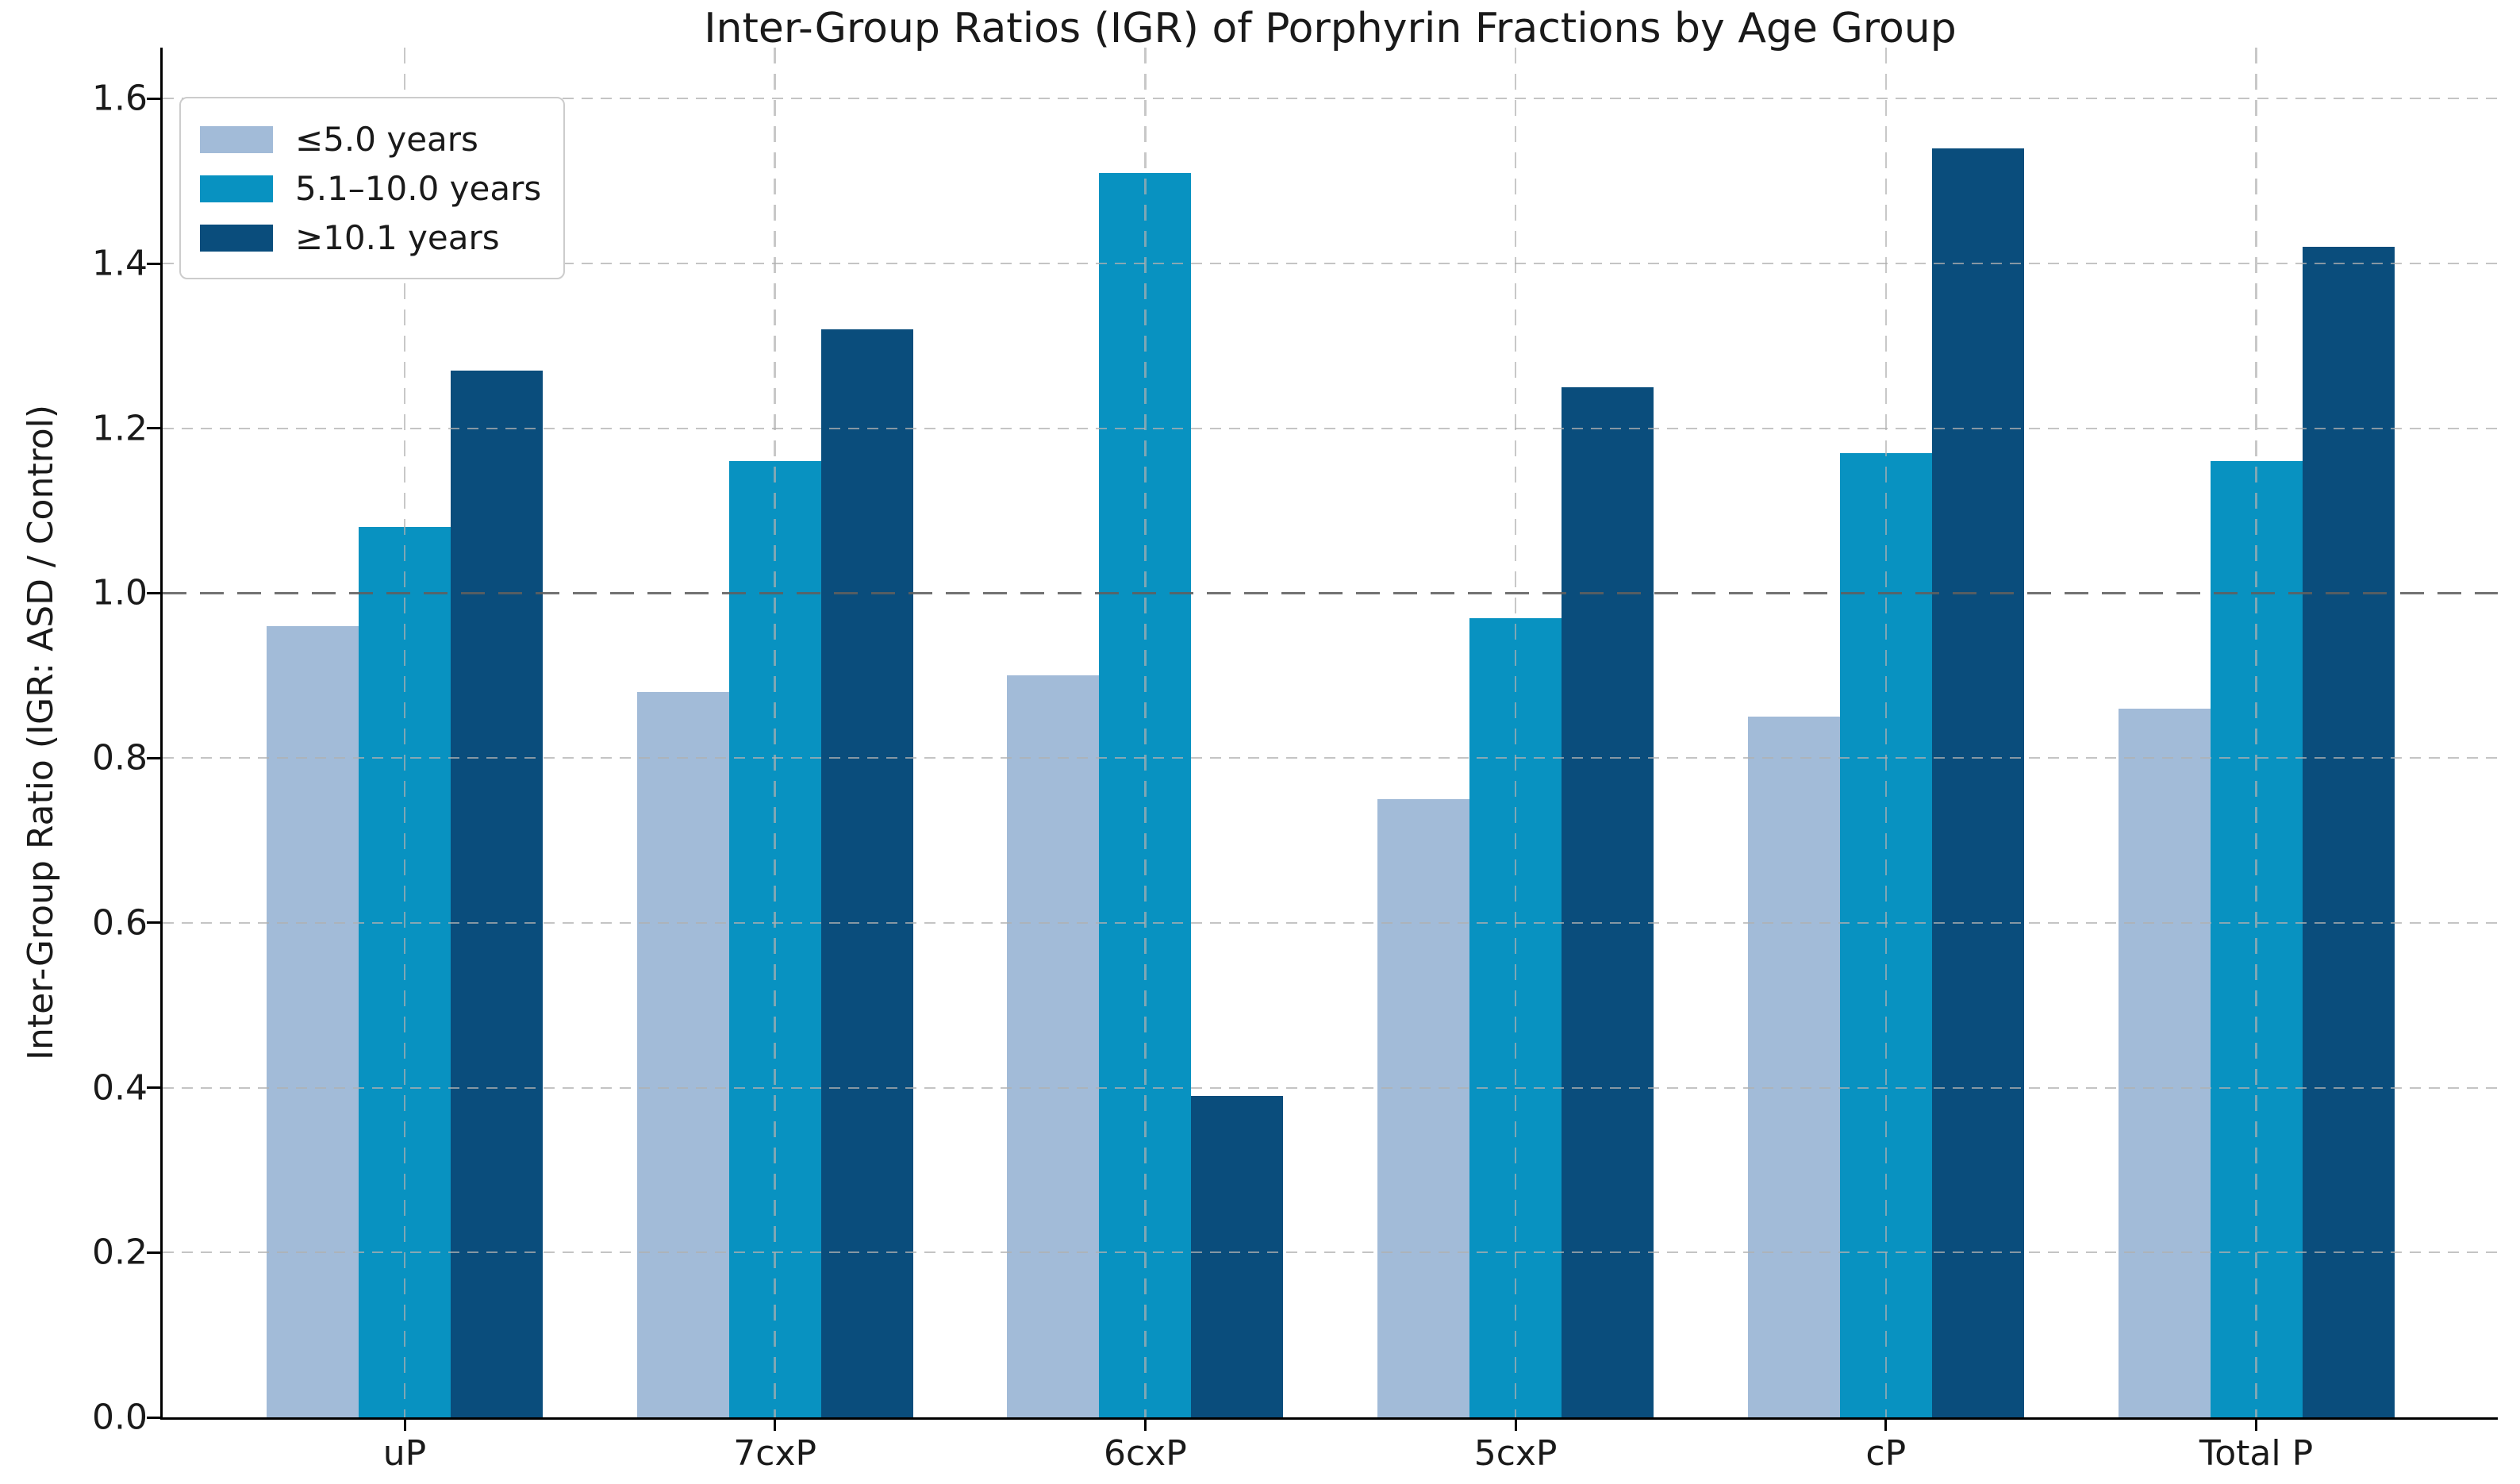 The image size is (2520, 1484). What do you see at coordinates (153, 98) in the screenshot?
I see `y-tick-mark-1.6` at bounding box center [153, 98].